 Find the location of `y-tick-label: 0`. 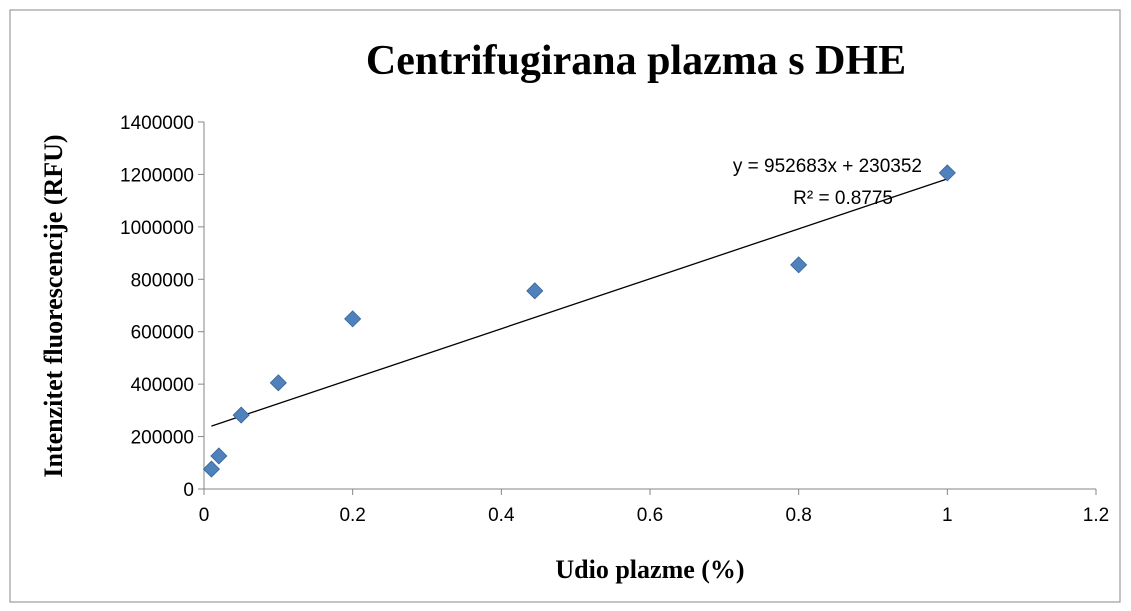

y-tick-label: 0 is located at coordinates (188, 490).